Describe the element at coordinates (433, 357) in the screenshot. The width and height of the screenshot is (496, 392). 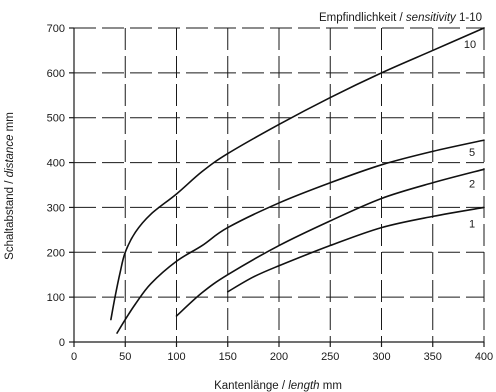
I see `x-tick-label-350: 350` at that location.